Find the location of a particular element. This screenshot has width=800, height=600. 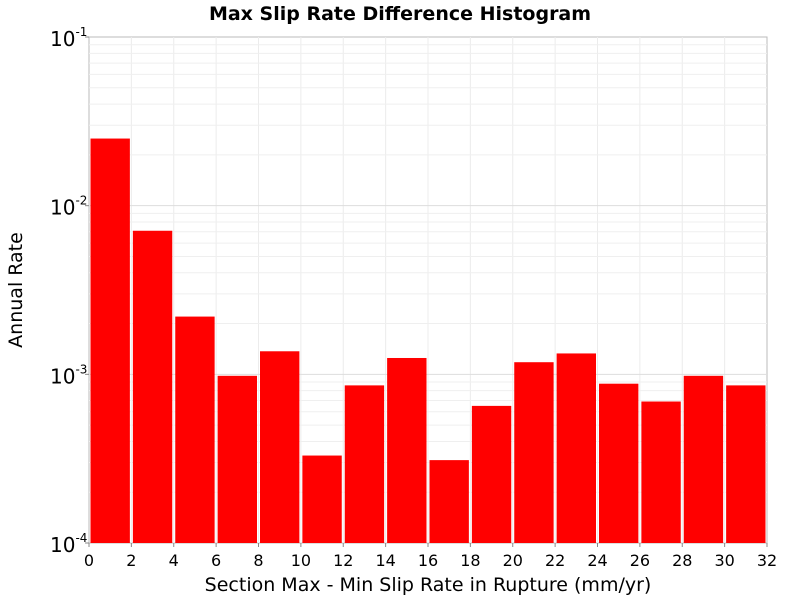

x-tick-label: 0 is located at coordinates (89, 560).